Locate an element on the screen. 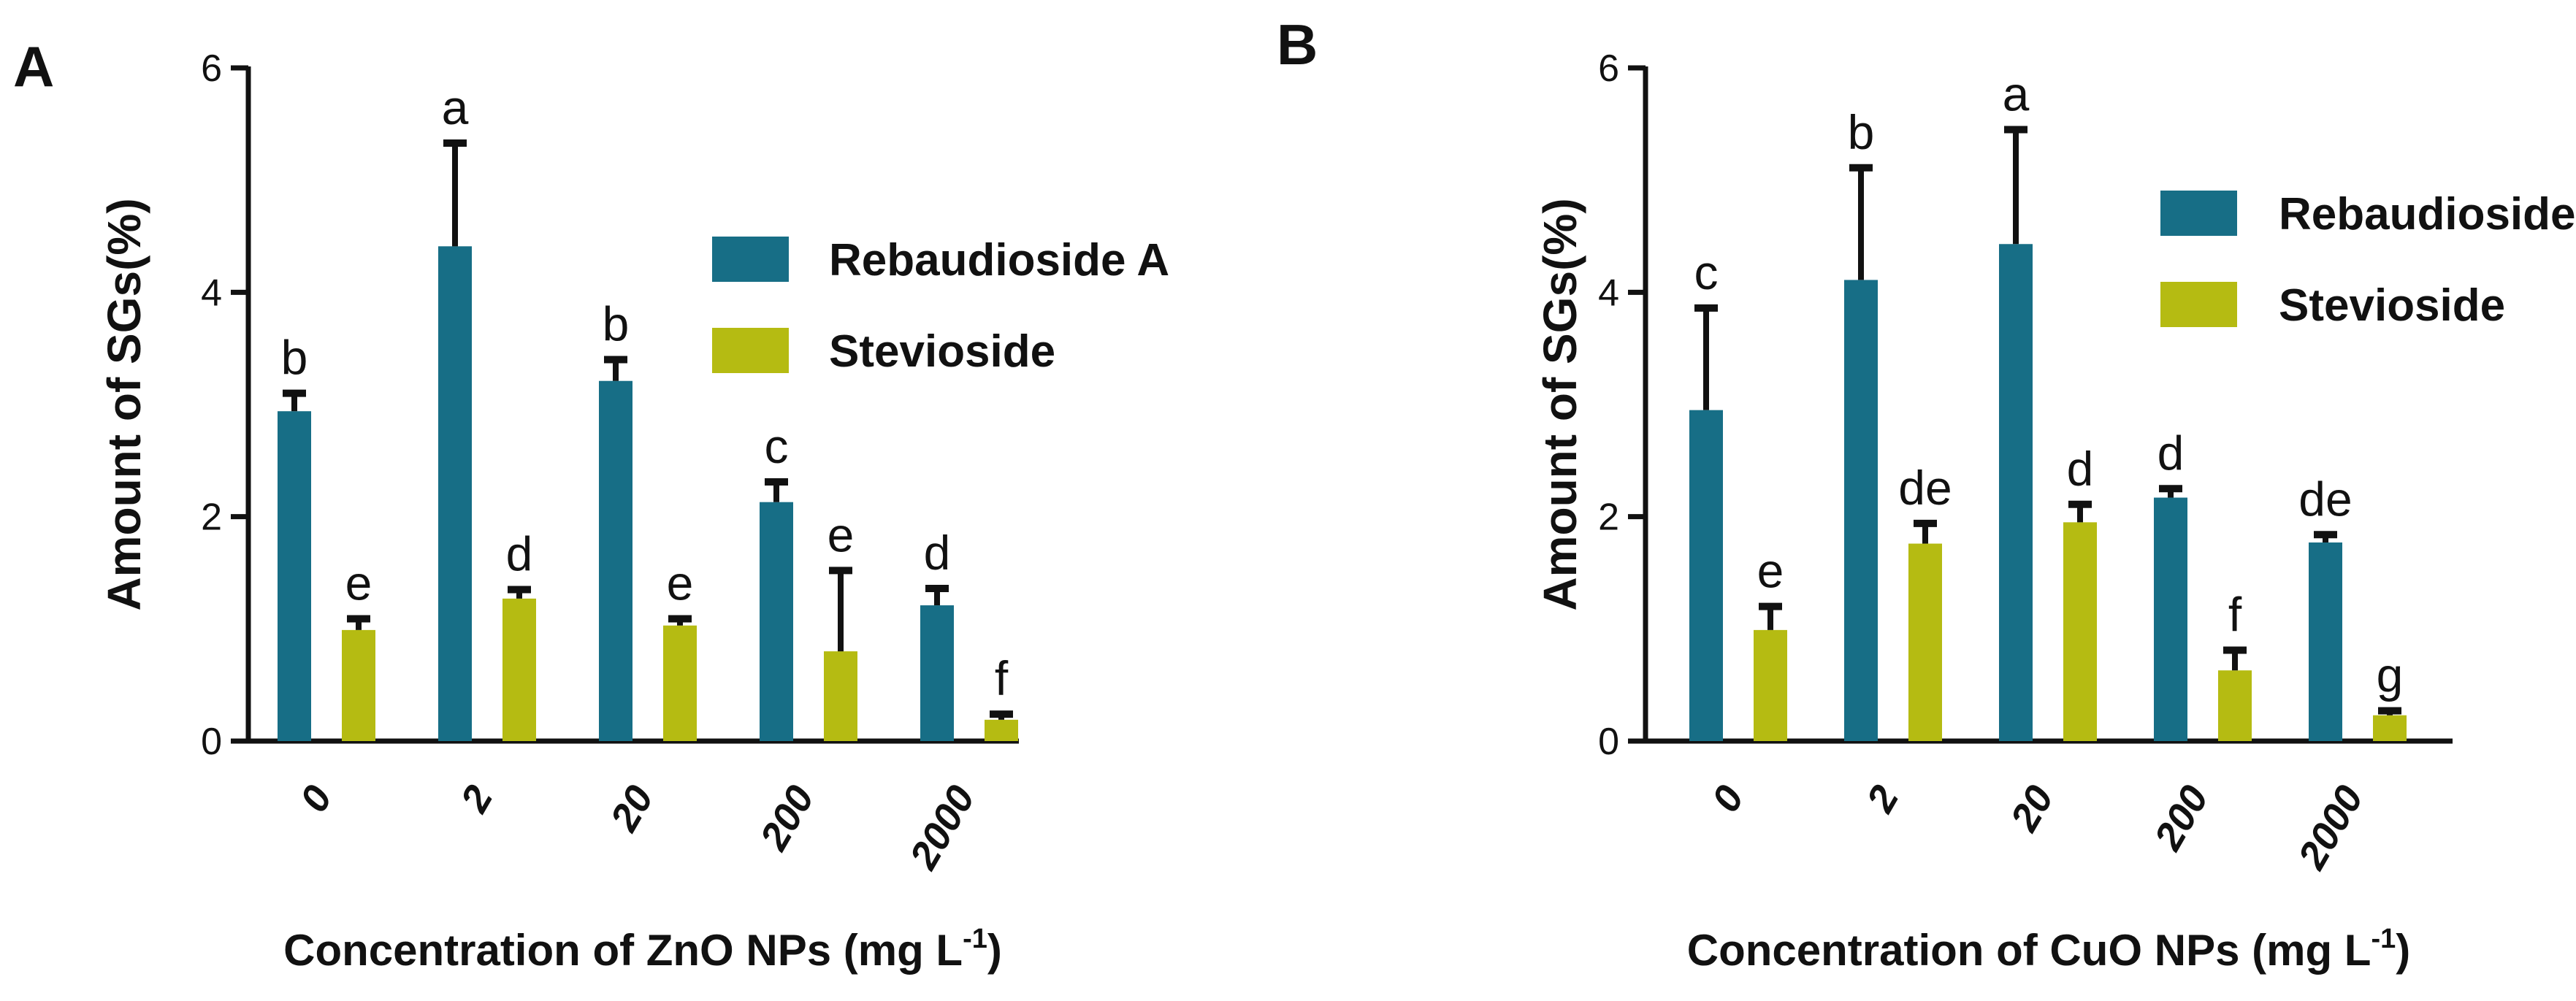 The width and height of the screenshot is (2576, 1001). panel-letter: B is located at coordinates (1297, 44).